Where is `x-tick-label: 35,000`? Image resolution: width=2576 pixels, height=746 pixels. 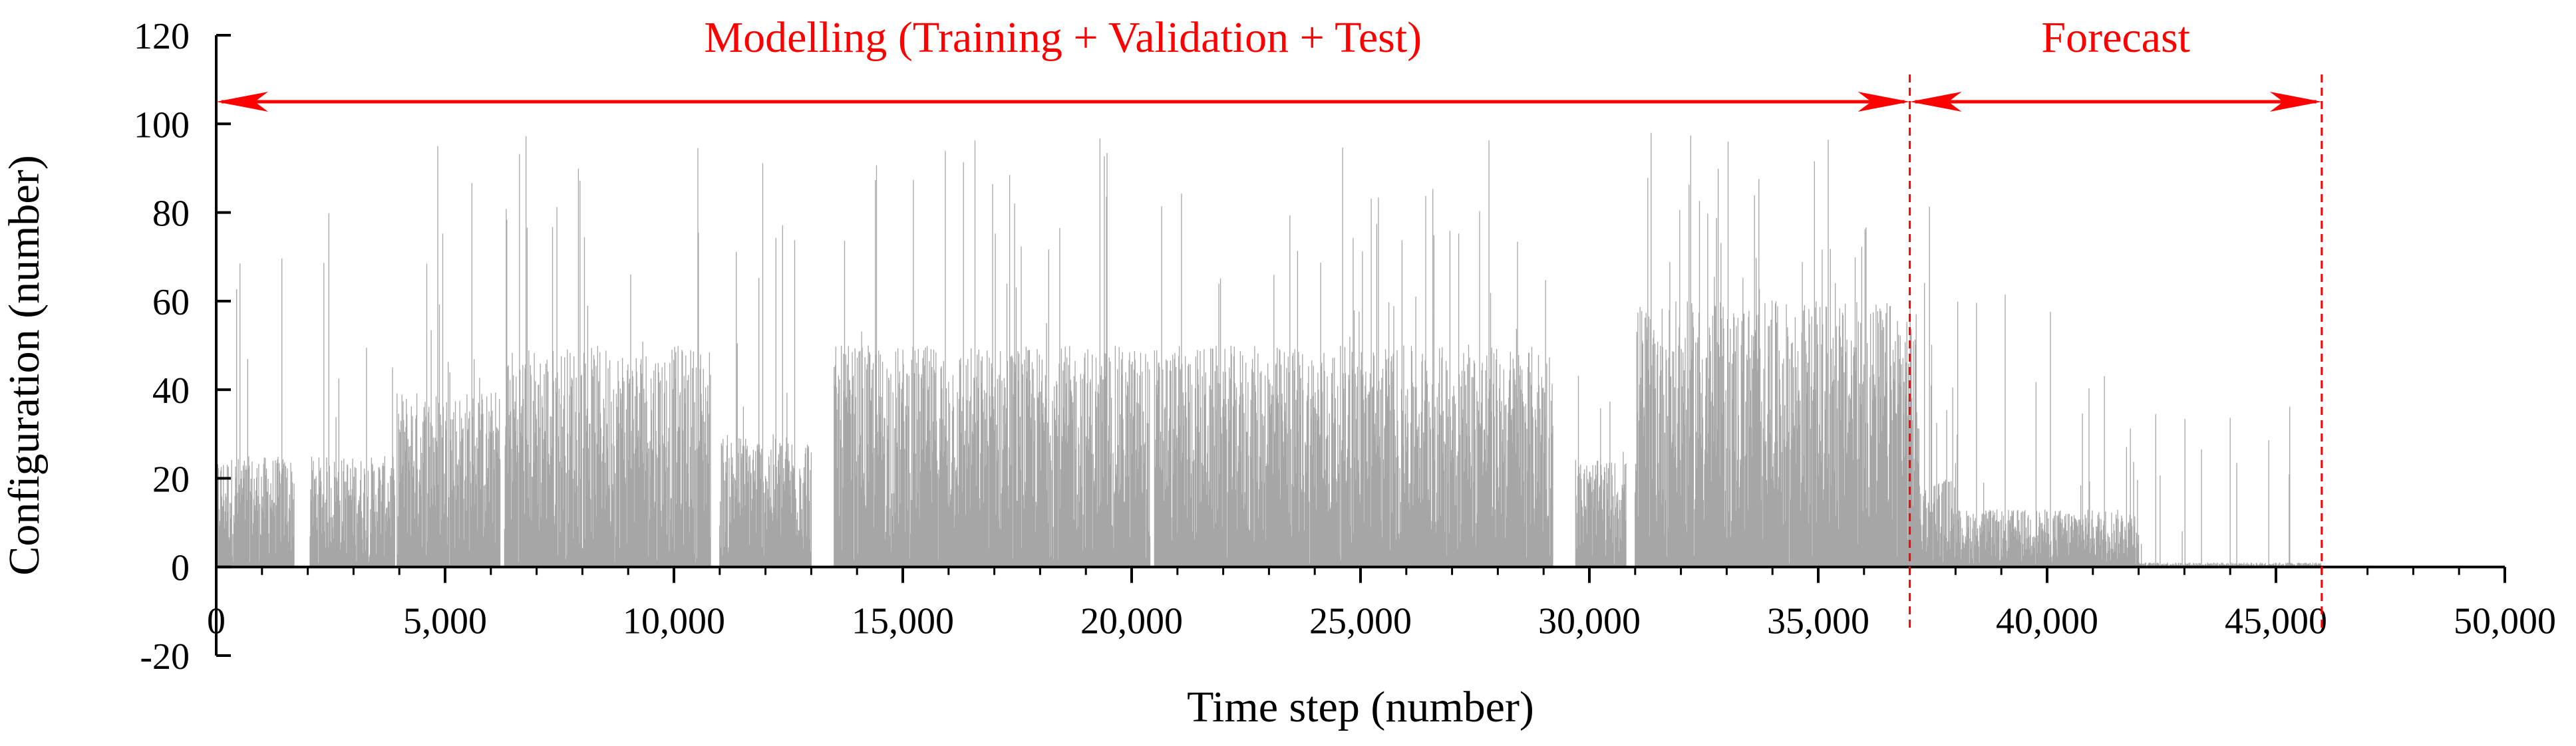 x-tick-label: 35,000 is located at coordinates (1818, 621).